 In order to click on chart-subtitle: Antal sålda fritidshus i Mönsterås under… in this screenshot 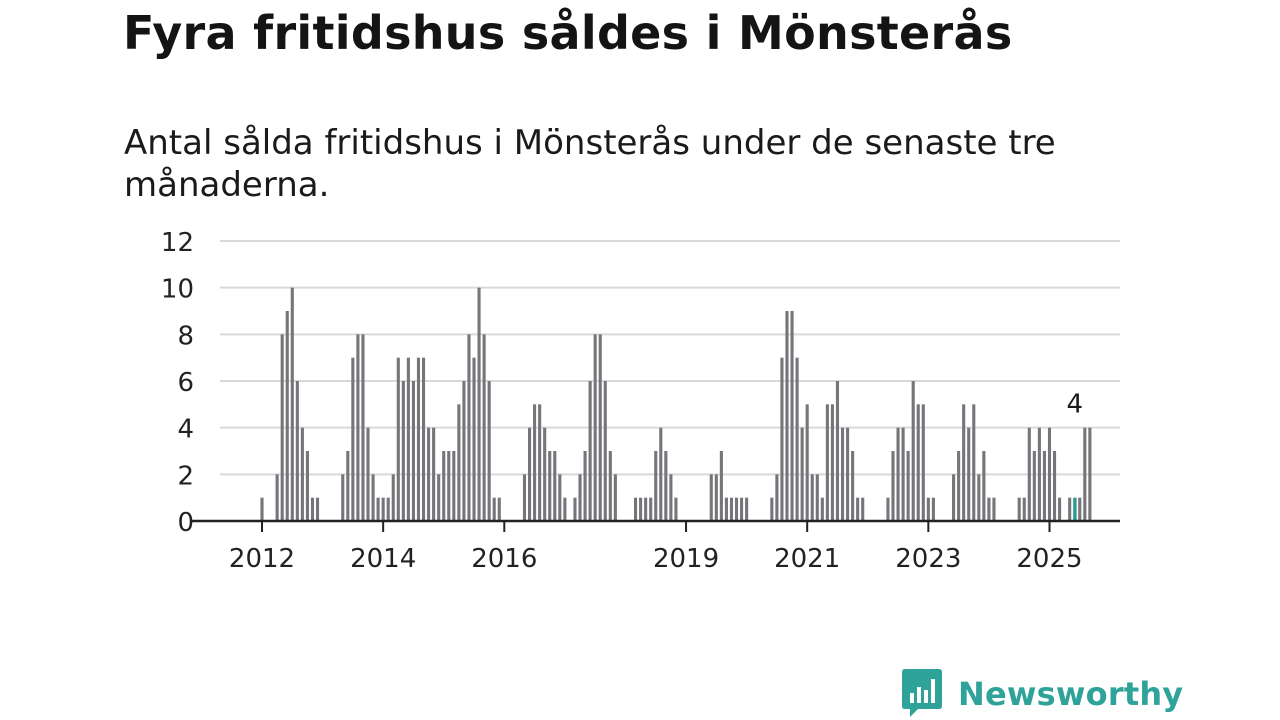, I will do `click(590, 164)`.